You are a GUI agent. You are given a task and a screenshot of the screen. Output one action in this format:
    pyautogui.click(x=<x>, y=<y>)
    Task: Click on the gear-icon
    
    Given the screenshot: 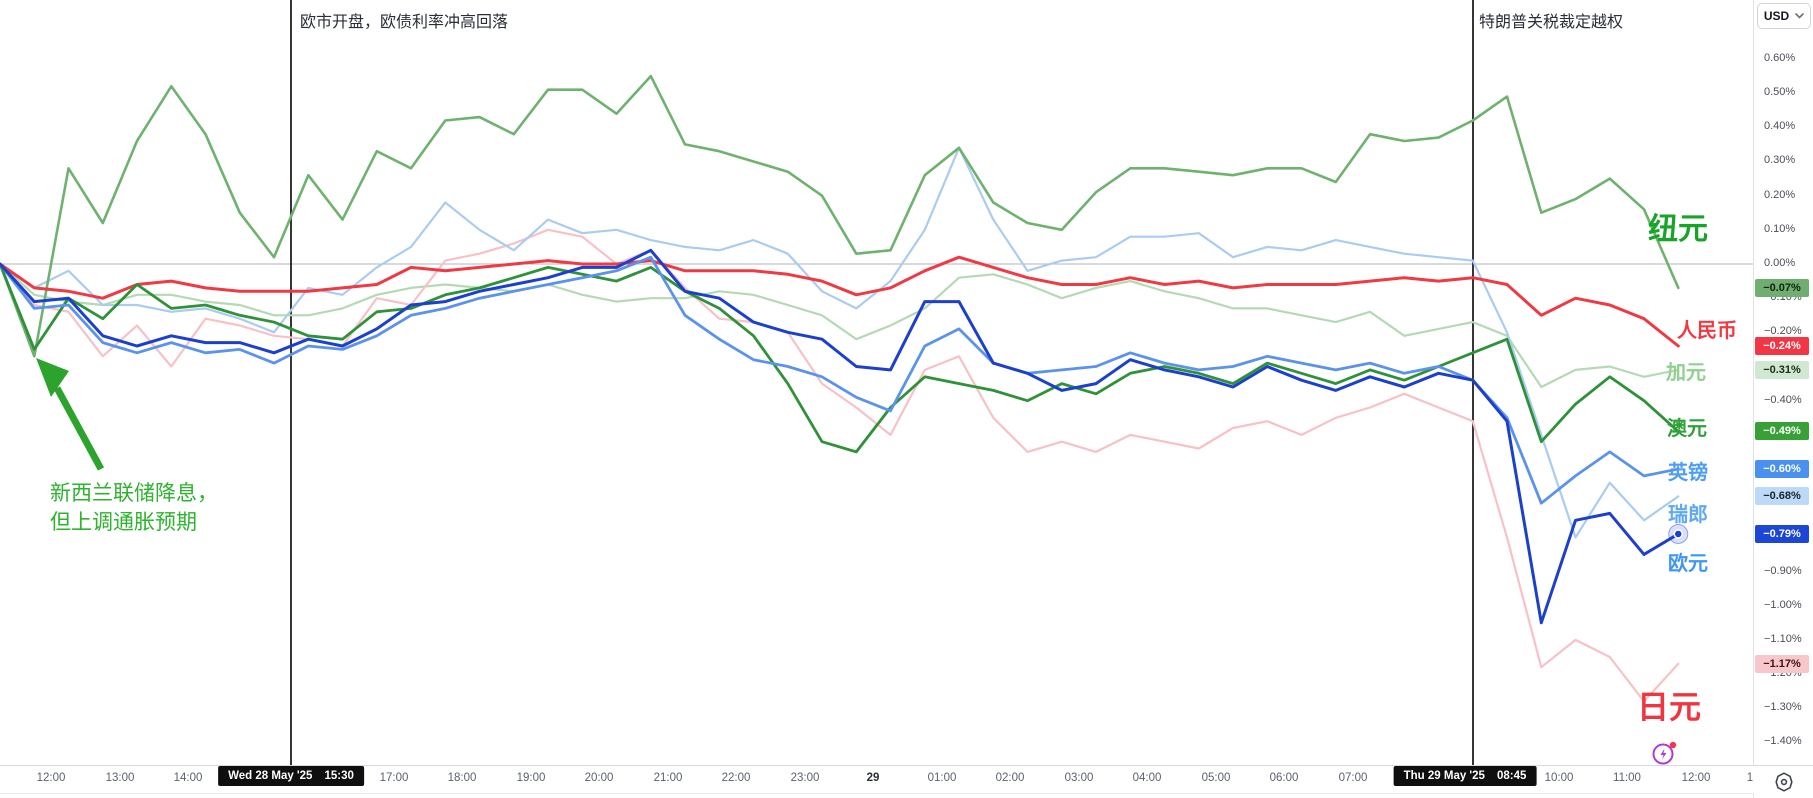 What is the action you would take?
    pyautogui.click(x=1784, y=782)
    